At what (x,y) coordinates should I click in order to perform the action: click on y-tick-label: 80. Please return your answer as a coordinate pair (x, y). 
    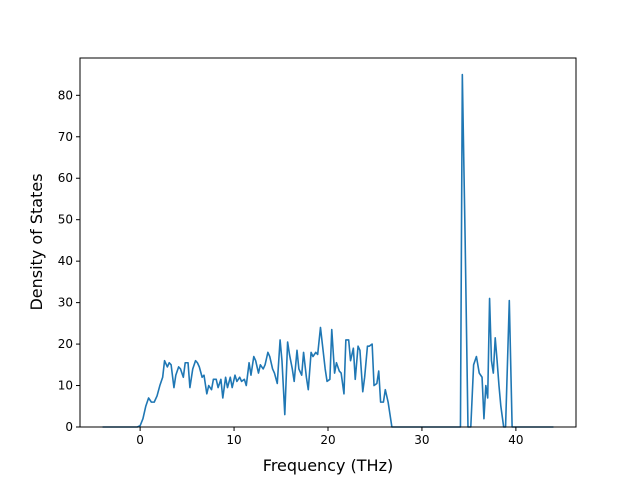
    Looking at the image, I should click on (65, 95).